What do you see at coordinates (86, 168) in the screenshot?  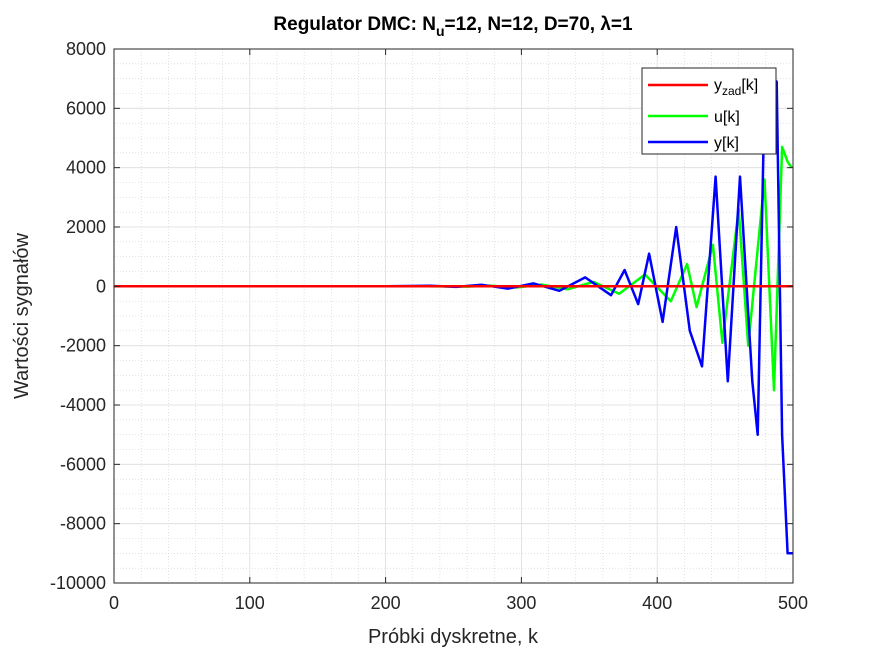 I see `y-tick-label: 4000` at bounding box center [86, 168].